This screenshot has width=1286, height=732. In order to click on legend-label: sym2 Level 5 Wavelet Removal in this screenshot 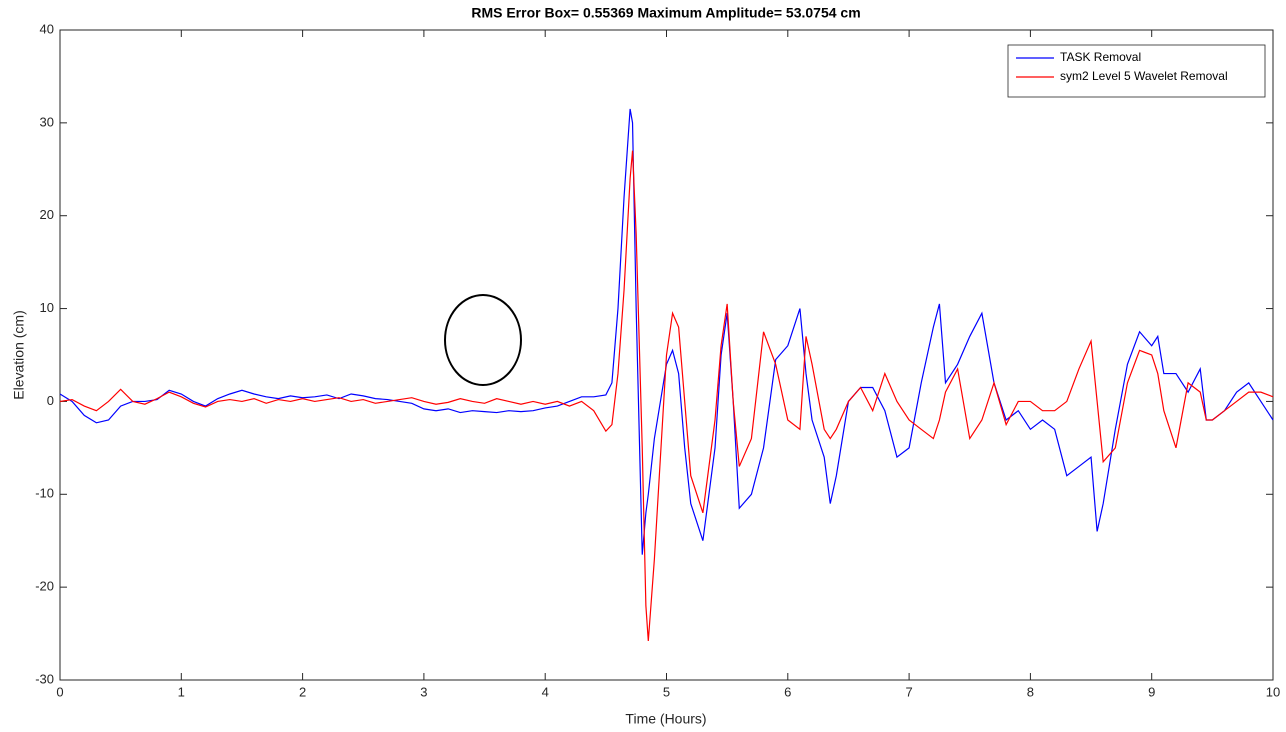, I will do `click(1144, 76)`.